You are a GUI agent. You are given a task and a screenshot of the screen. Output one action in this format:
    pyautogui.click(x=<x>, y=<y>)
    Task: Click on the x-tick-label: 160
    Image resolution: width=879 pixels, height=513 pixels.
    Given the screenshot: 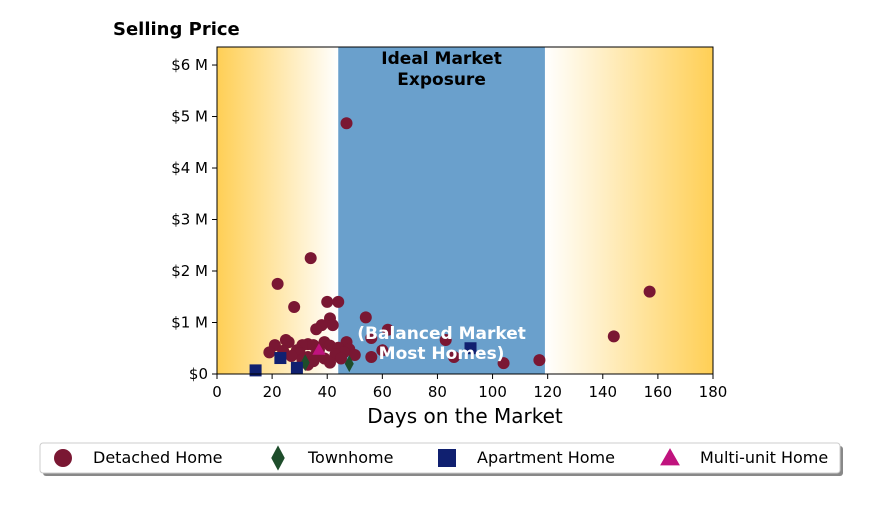 What is the action you would take?
    pyautogui.click(x=658, y=392)
    